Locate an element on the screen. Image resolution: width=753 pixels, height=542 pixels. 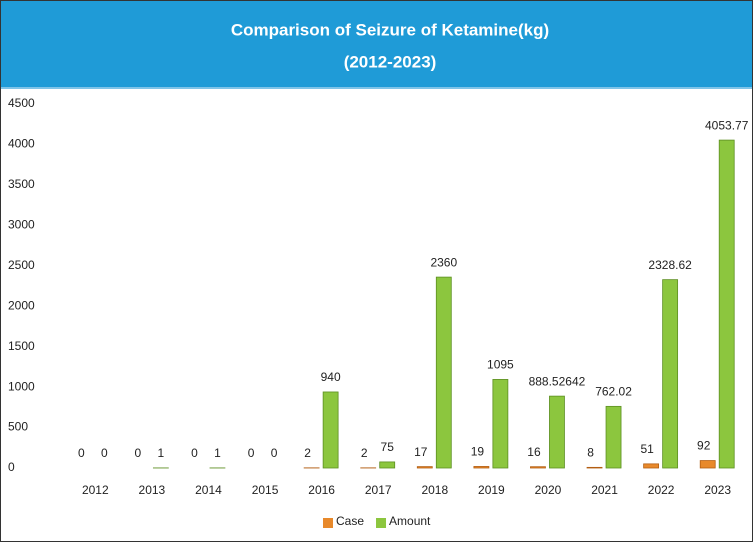
x-tick-label: 2023 is located at coordinates (717, 490).